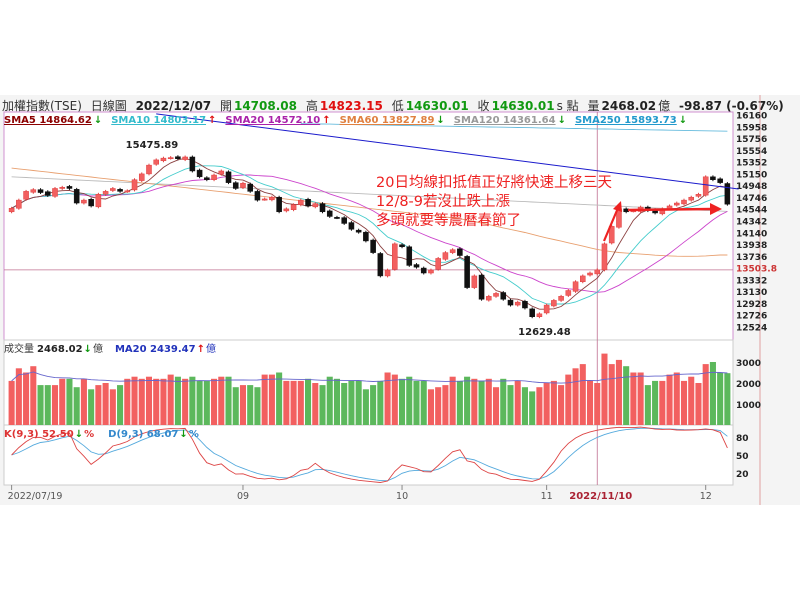 The height and width of the screenshot is (600, 800). Describe the element at coordinates (742, 475) in the screenshot. I see `kd-tick-label: 20` at that location.